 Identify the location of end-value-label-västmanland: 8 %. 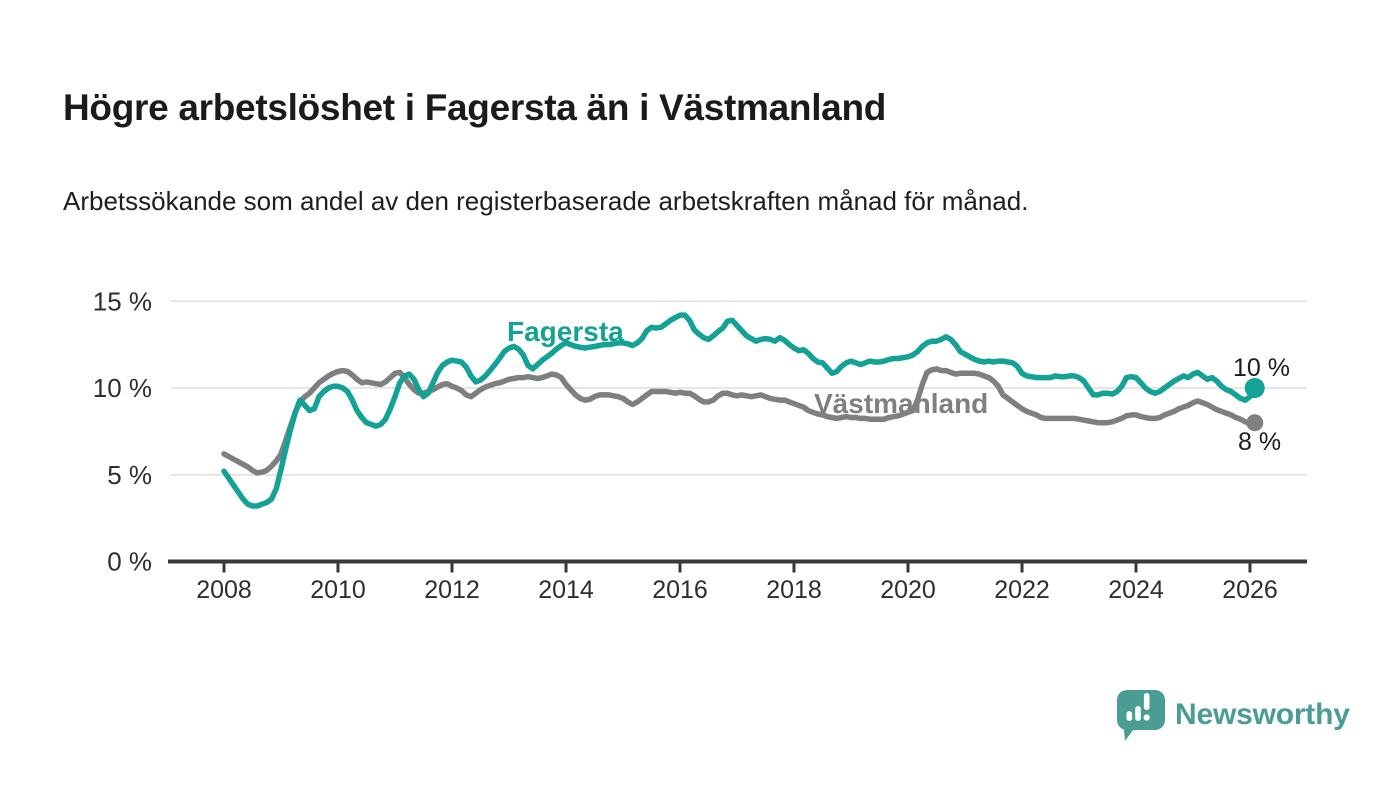
(1259, 442).